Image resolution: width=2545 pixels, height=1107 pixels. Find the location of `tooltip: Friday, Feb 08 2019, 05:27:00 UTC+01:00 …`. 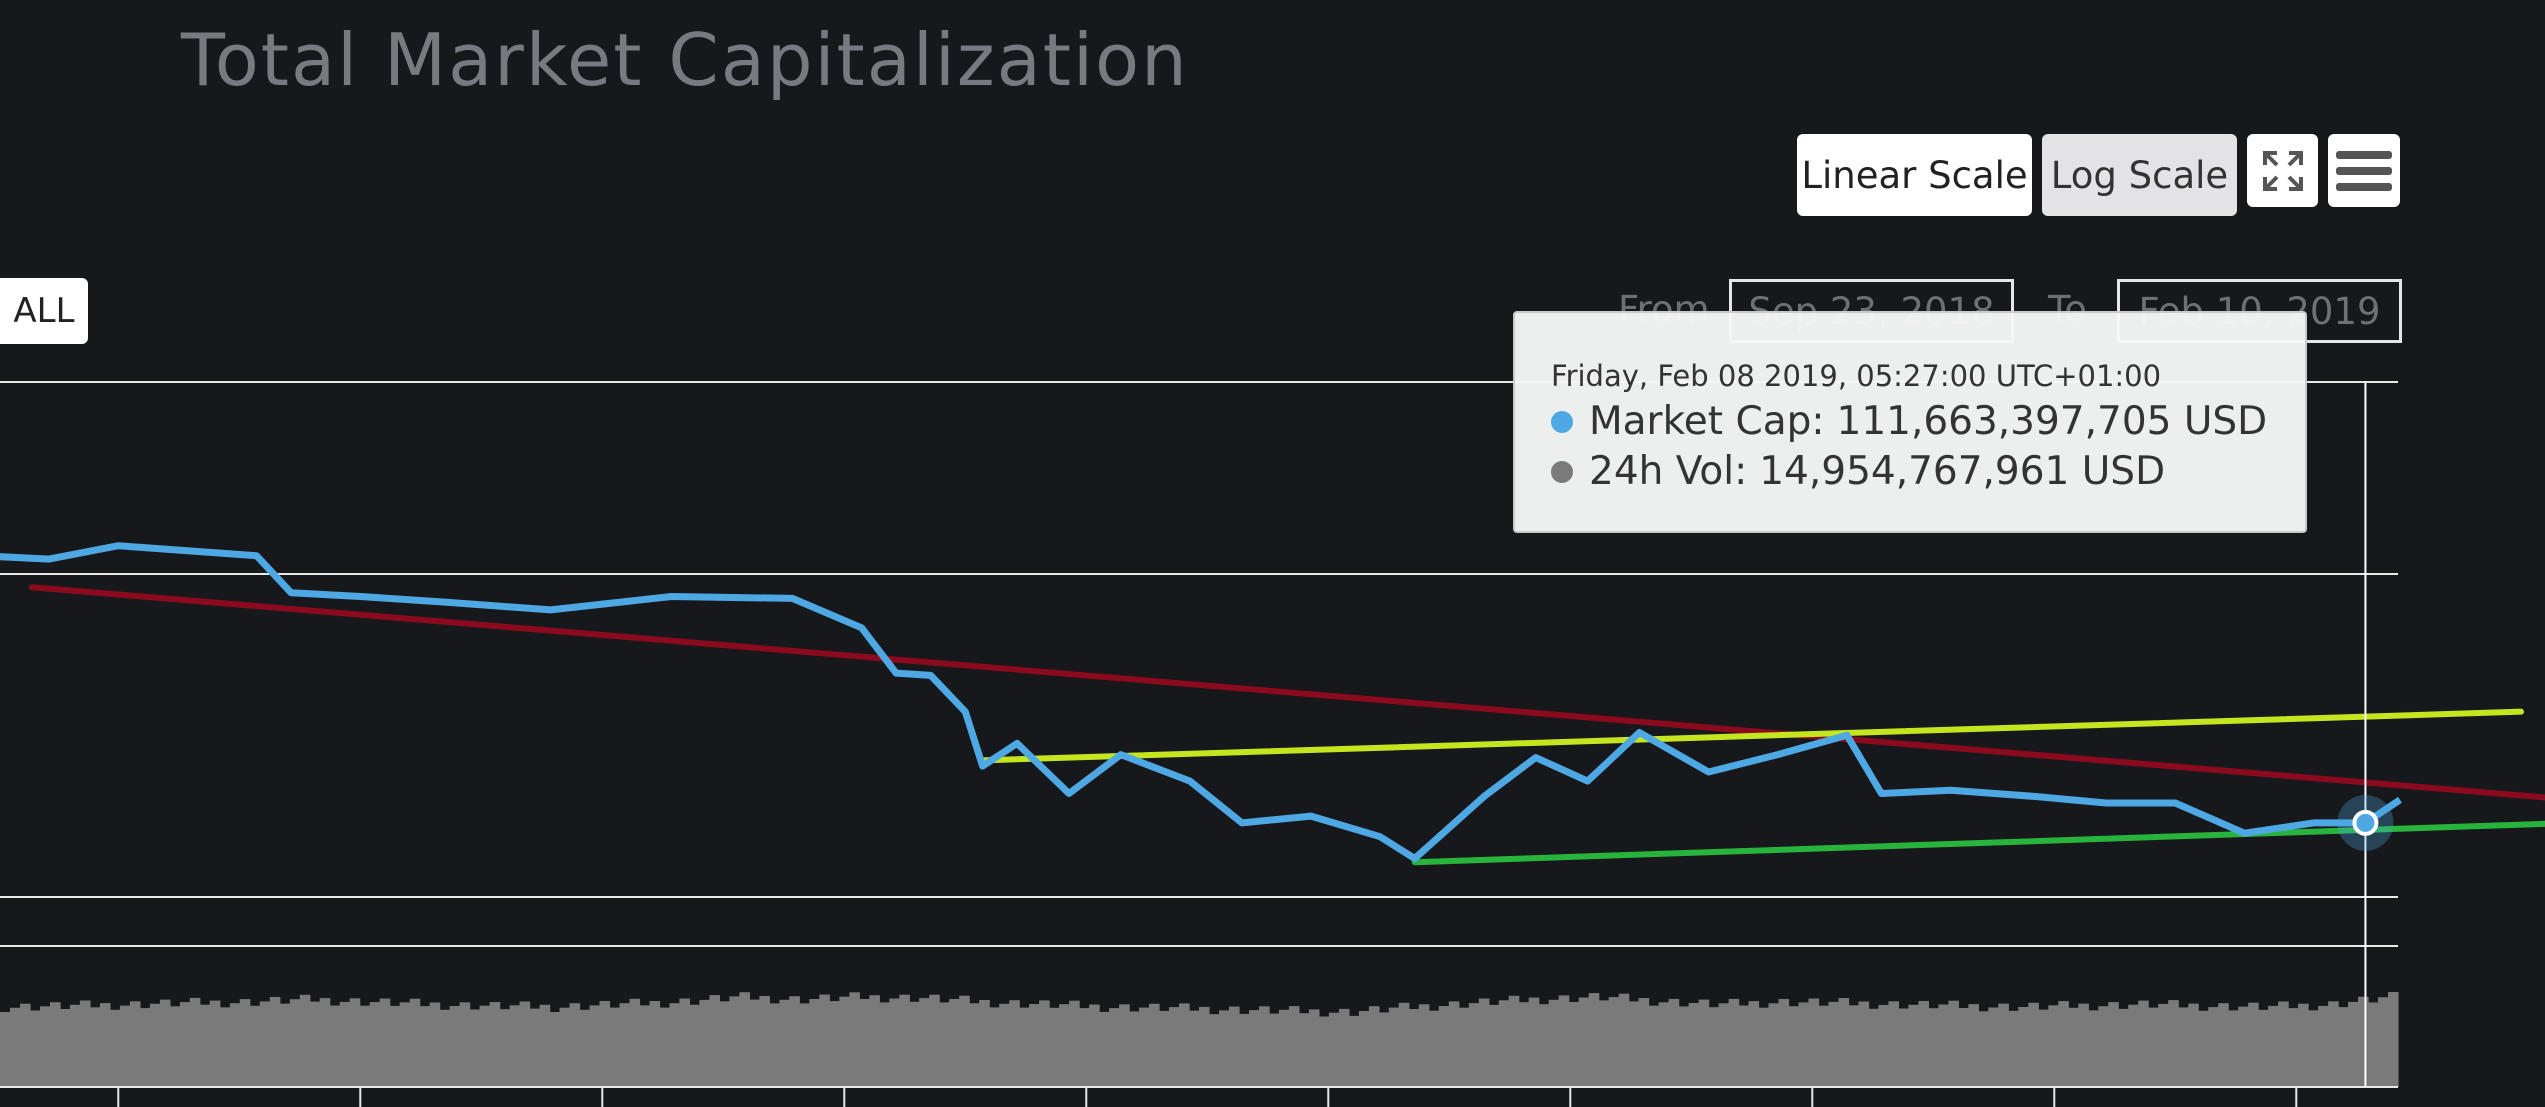

tooltip: Friday, Feb 08 2019, 05:27:00 UTC+01:00 … is located at coordinates (1910, 422).